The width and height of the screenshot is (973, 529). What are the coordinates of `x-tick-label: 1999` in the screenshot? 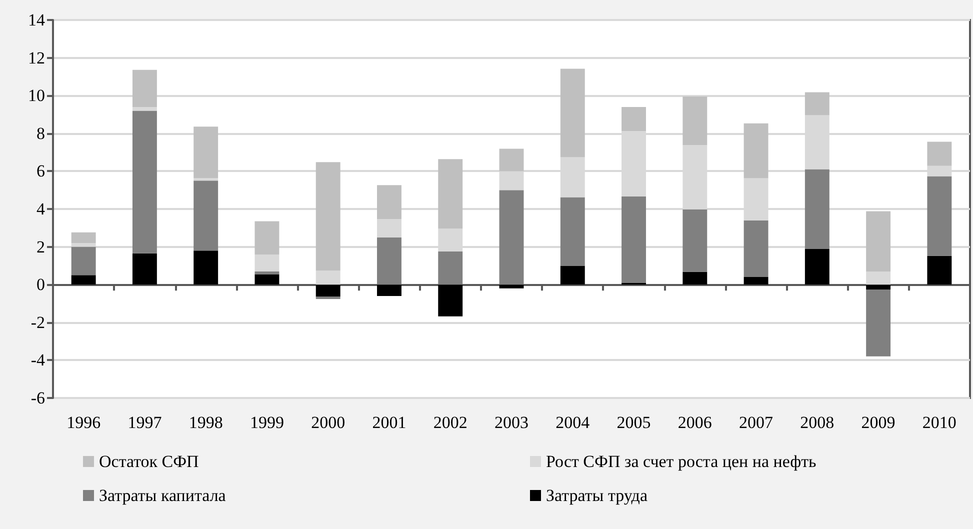 It's located at (267, 422).